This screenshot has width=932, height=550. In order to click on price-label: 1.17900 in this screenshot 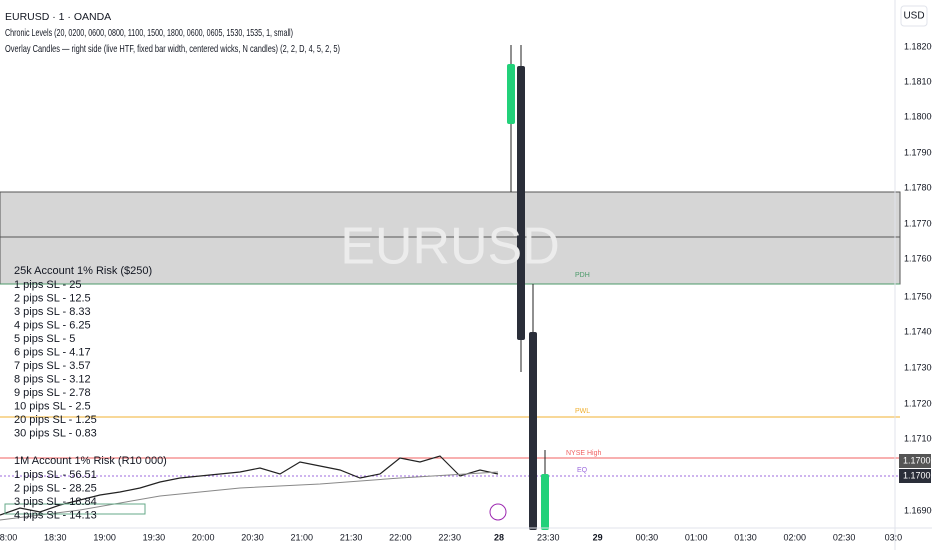, I will do `click(918, 152)`.